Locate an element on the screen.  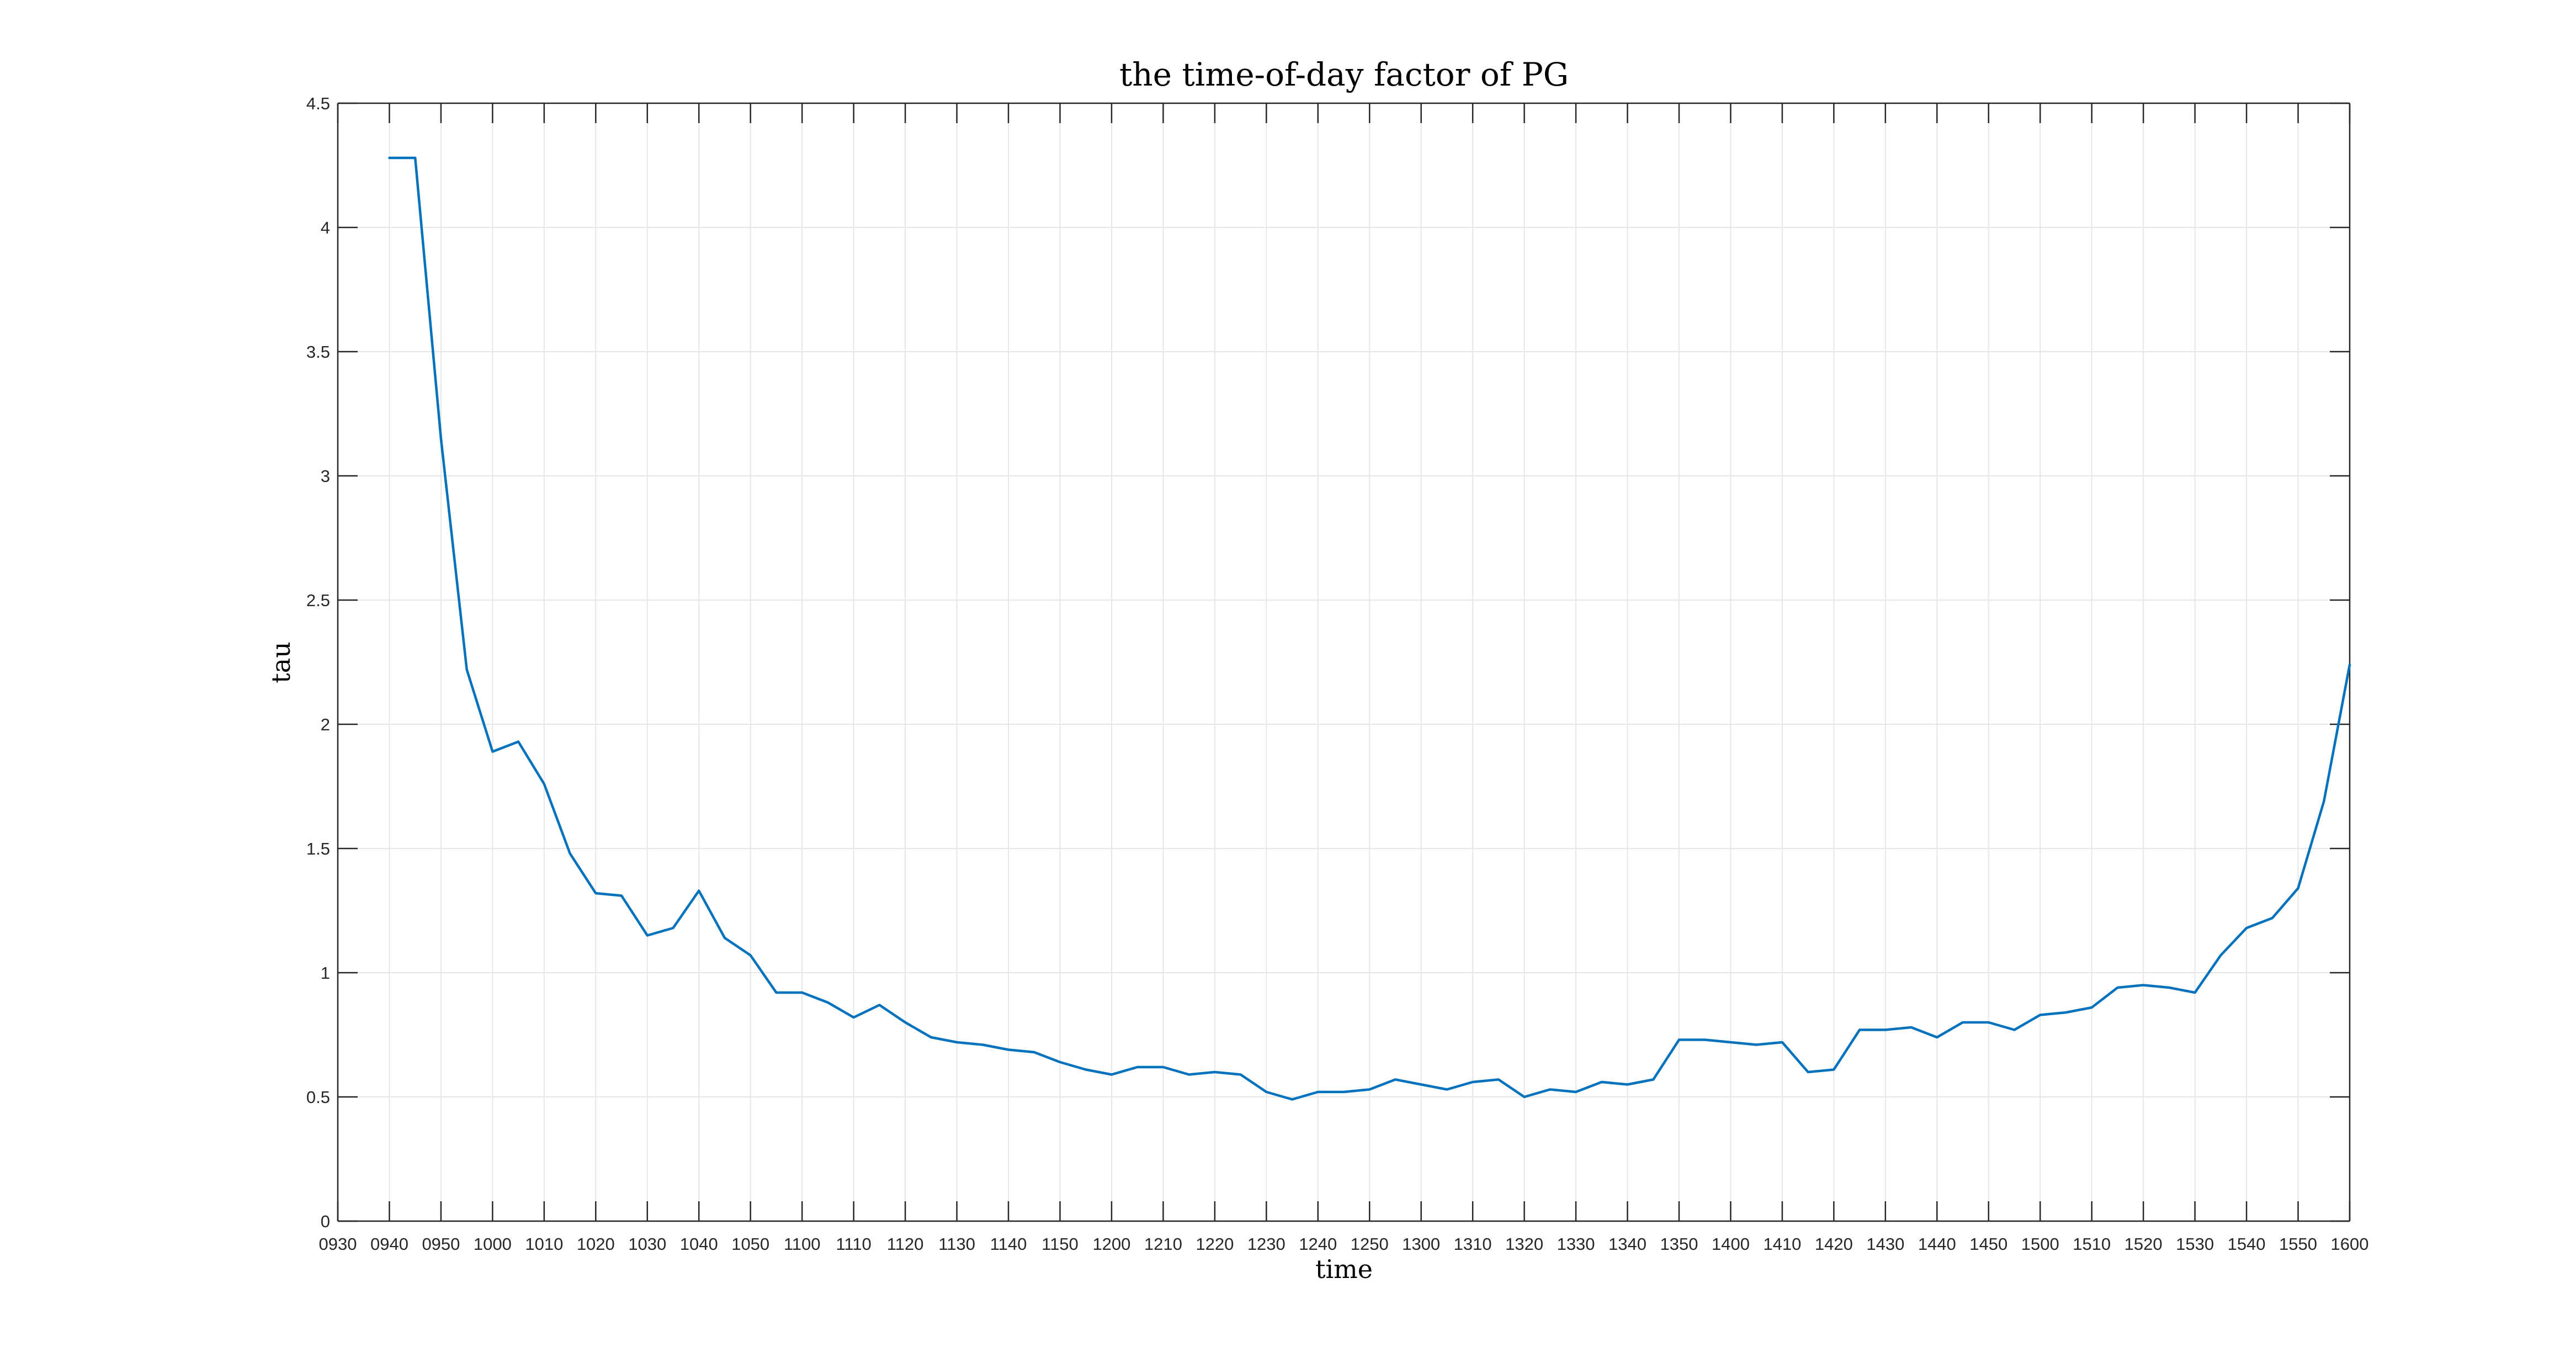
x-tick-label: 1210 is located at coordinates (1163, 1244).